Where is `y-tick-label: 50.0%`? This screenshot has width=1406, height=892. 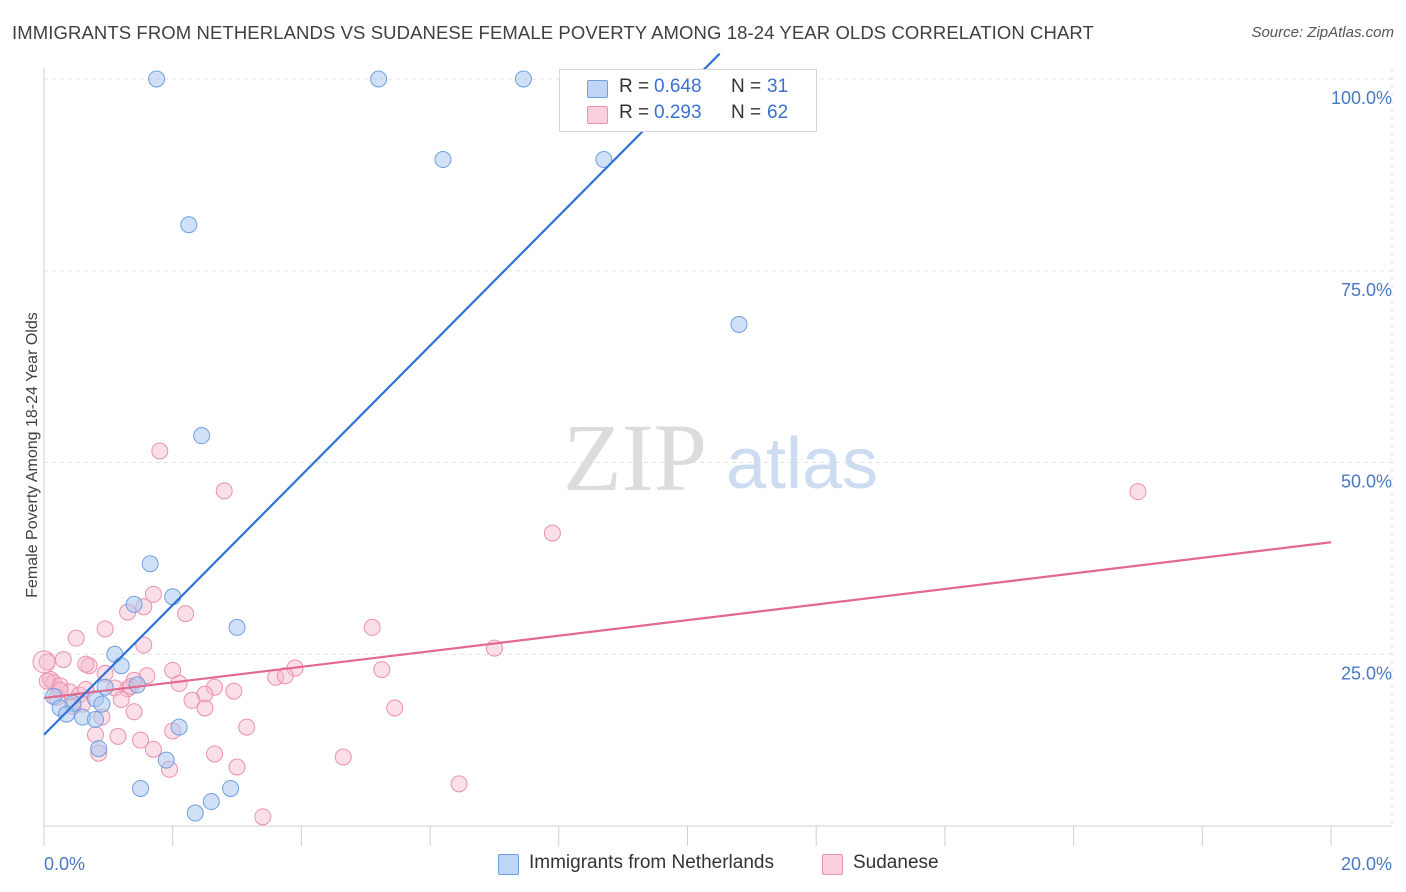 y-tick-label: 50.0% is located at coordinates (1366, 482).